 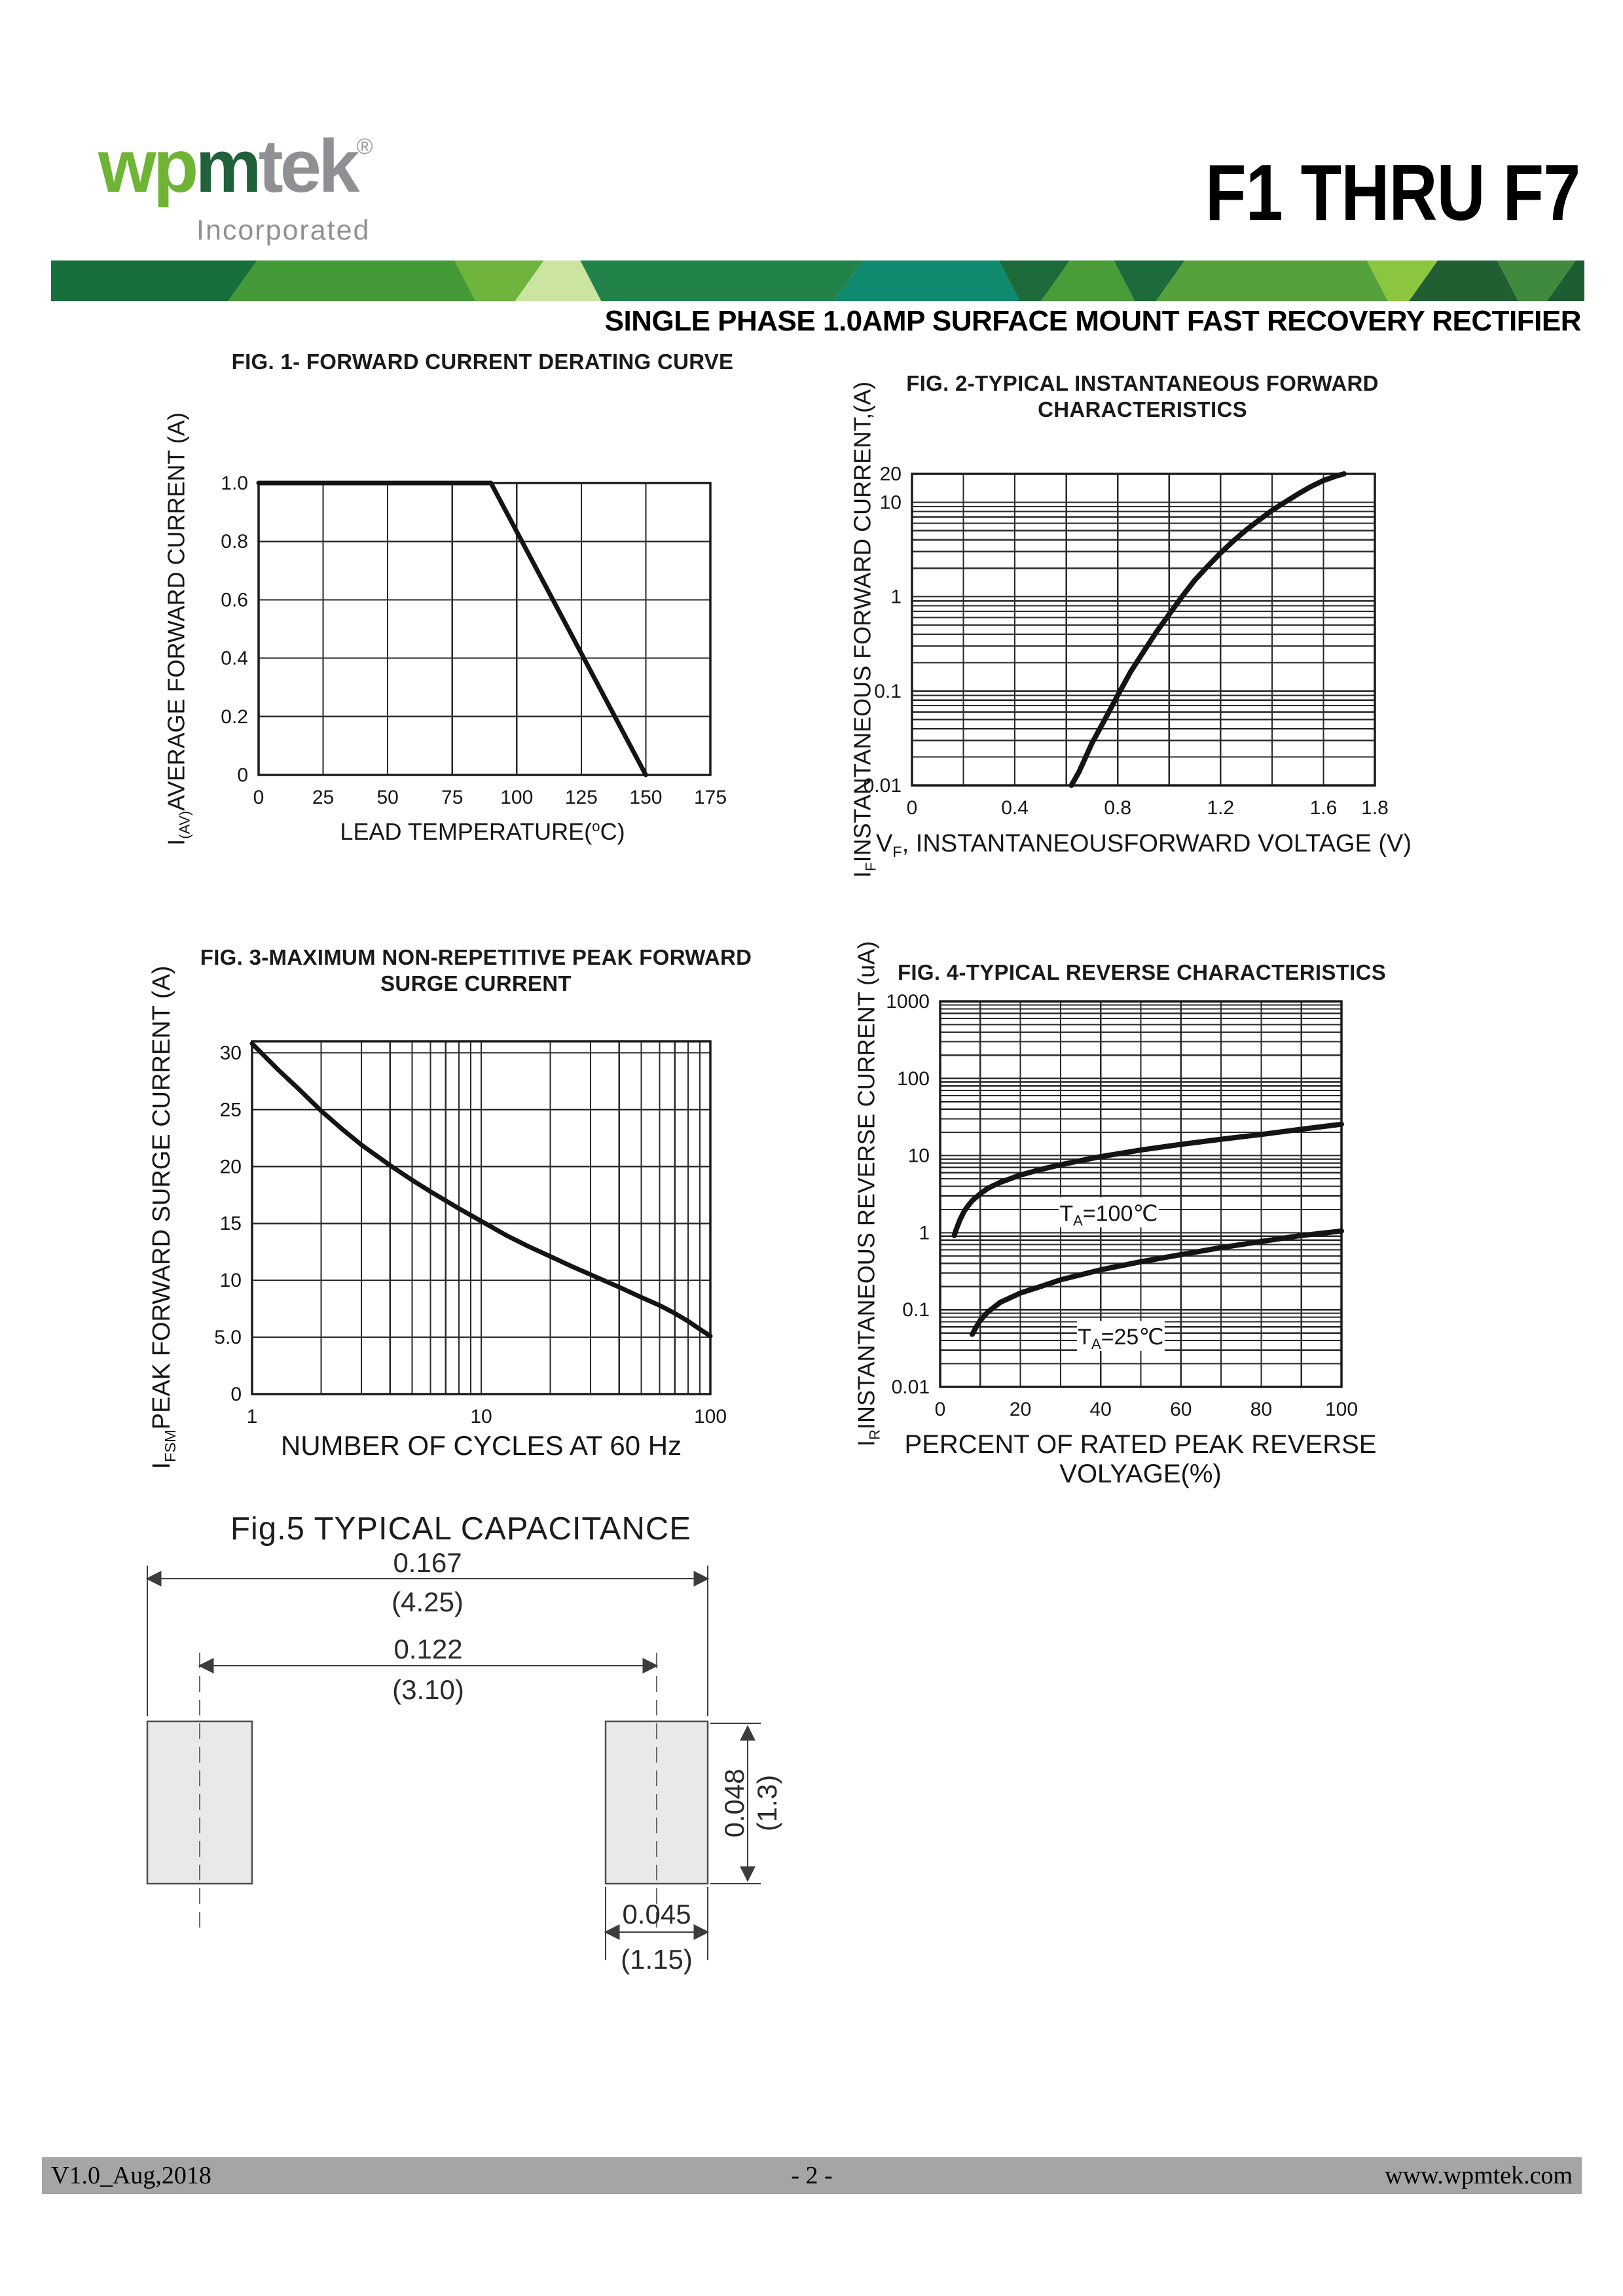 I want to click on fig1-y-axis-label: I(AV)AVERAGE FORWARD CURRENT (A), so click(x=177, y=629).